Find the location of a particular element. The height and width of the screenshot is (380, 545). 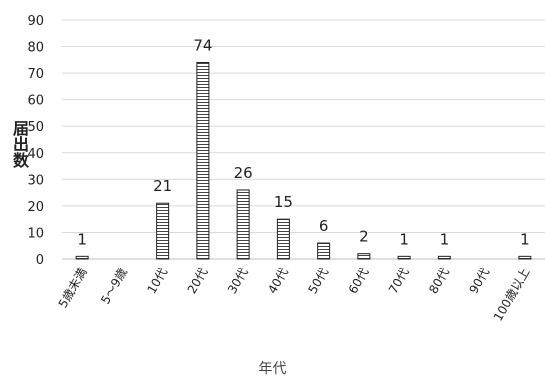

data-label: 6 is located at coordinates (324, 226).